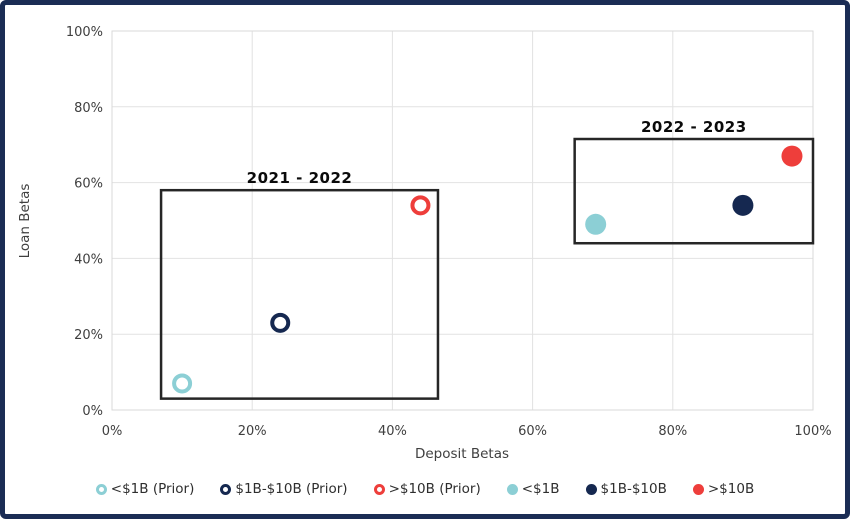 This screenshot has width=850, height=519. What do you see at coordinates (112, 431) in the screenshot?
I see `x-tick-label: 0%` at bounding box center [112, 431].